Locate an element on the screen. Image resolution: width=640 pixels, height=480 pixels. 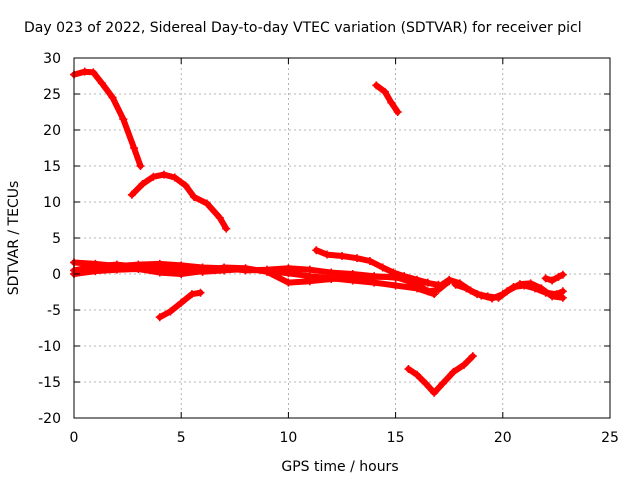
y-tick-label: 10 is located at coordinates (52, 203).